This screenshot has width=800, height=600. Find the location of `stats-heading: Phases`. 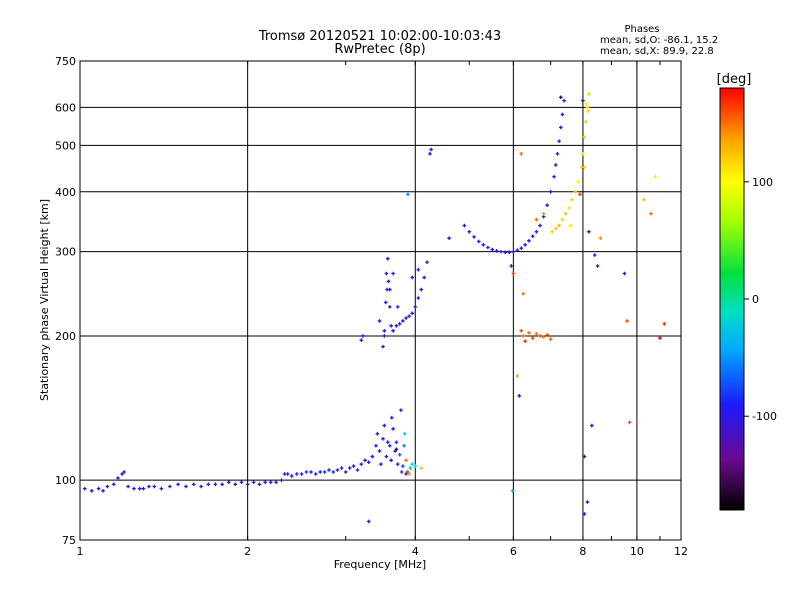

stats-heading: Phases is located at coordinates (641, 29).